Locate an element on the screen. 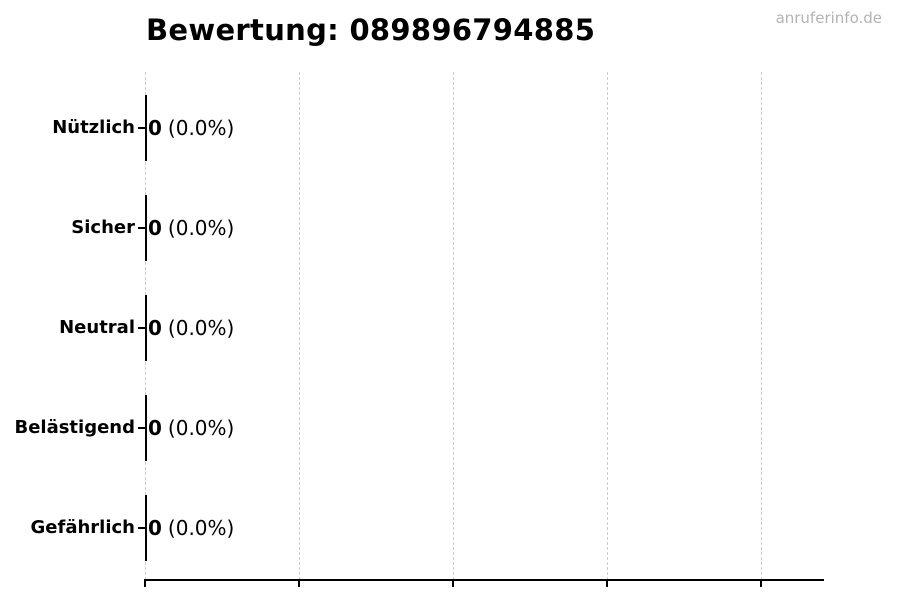 The height and width of the screenshot is (600, 900). x-axis-line is located at coordinates (484, 580).